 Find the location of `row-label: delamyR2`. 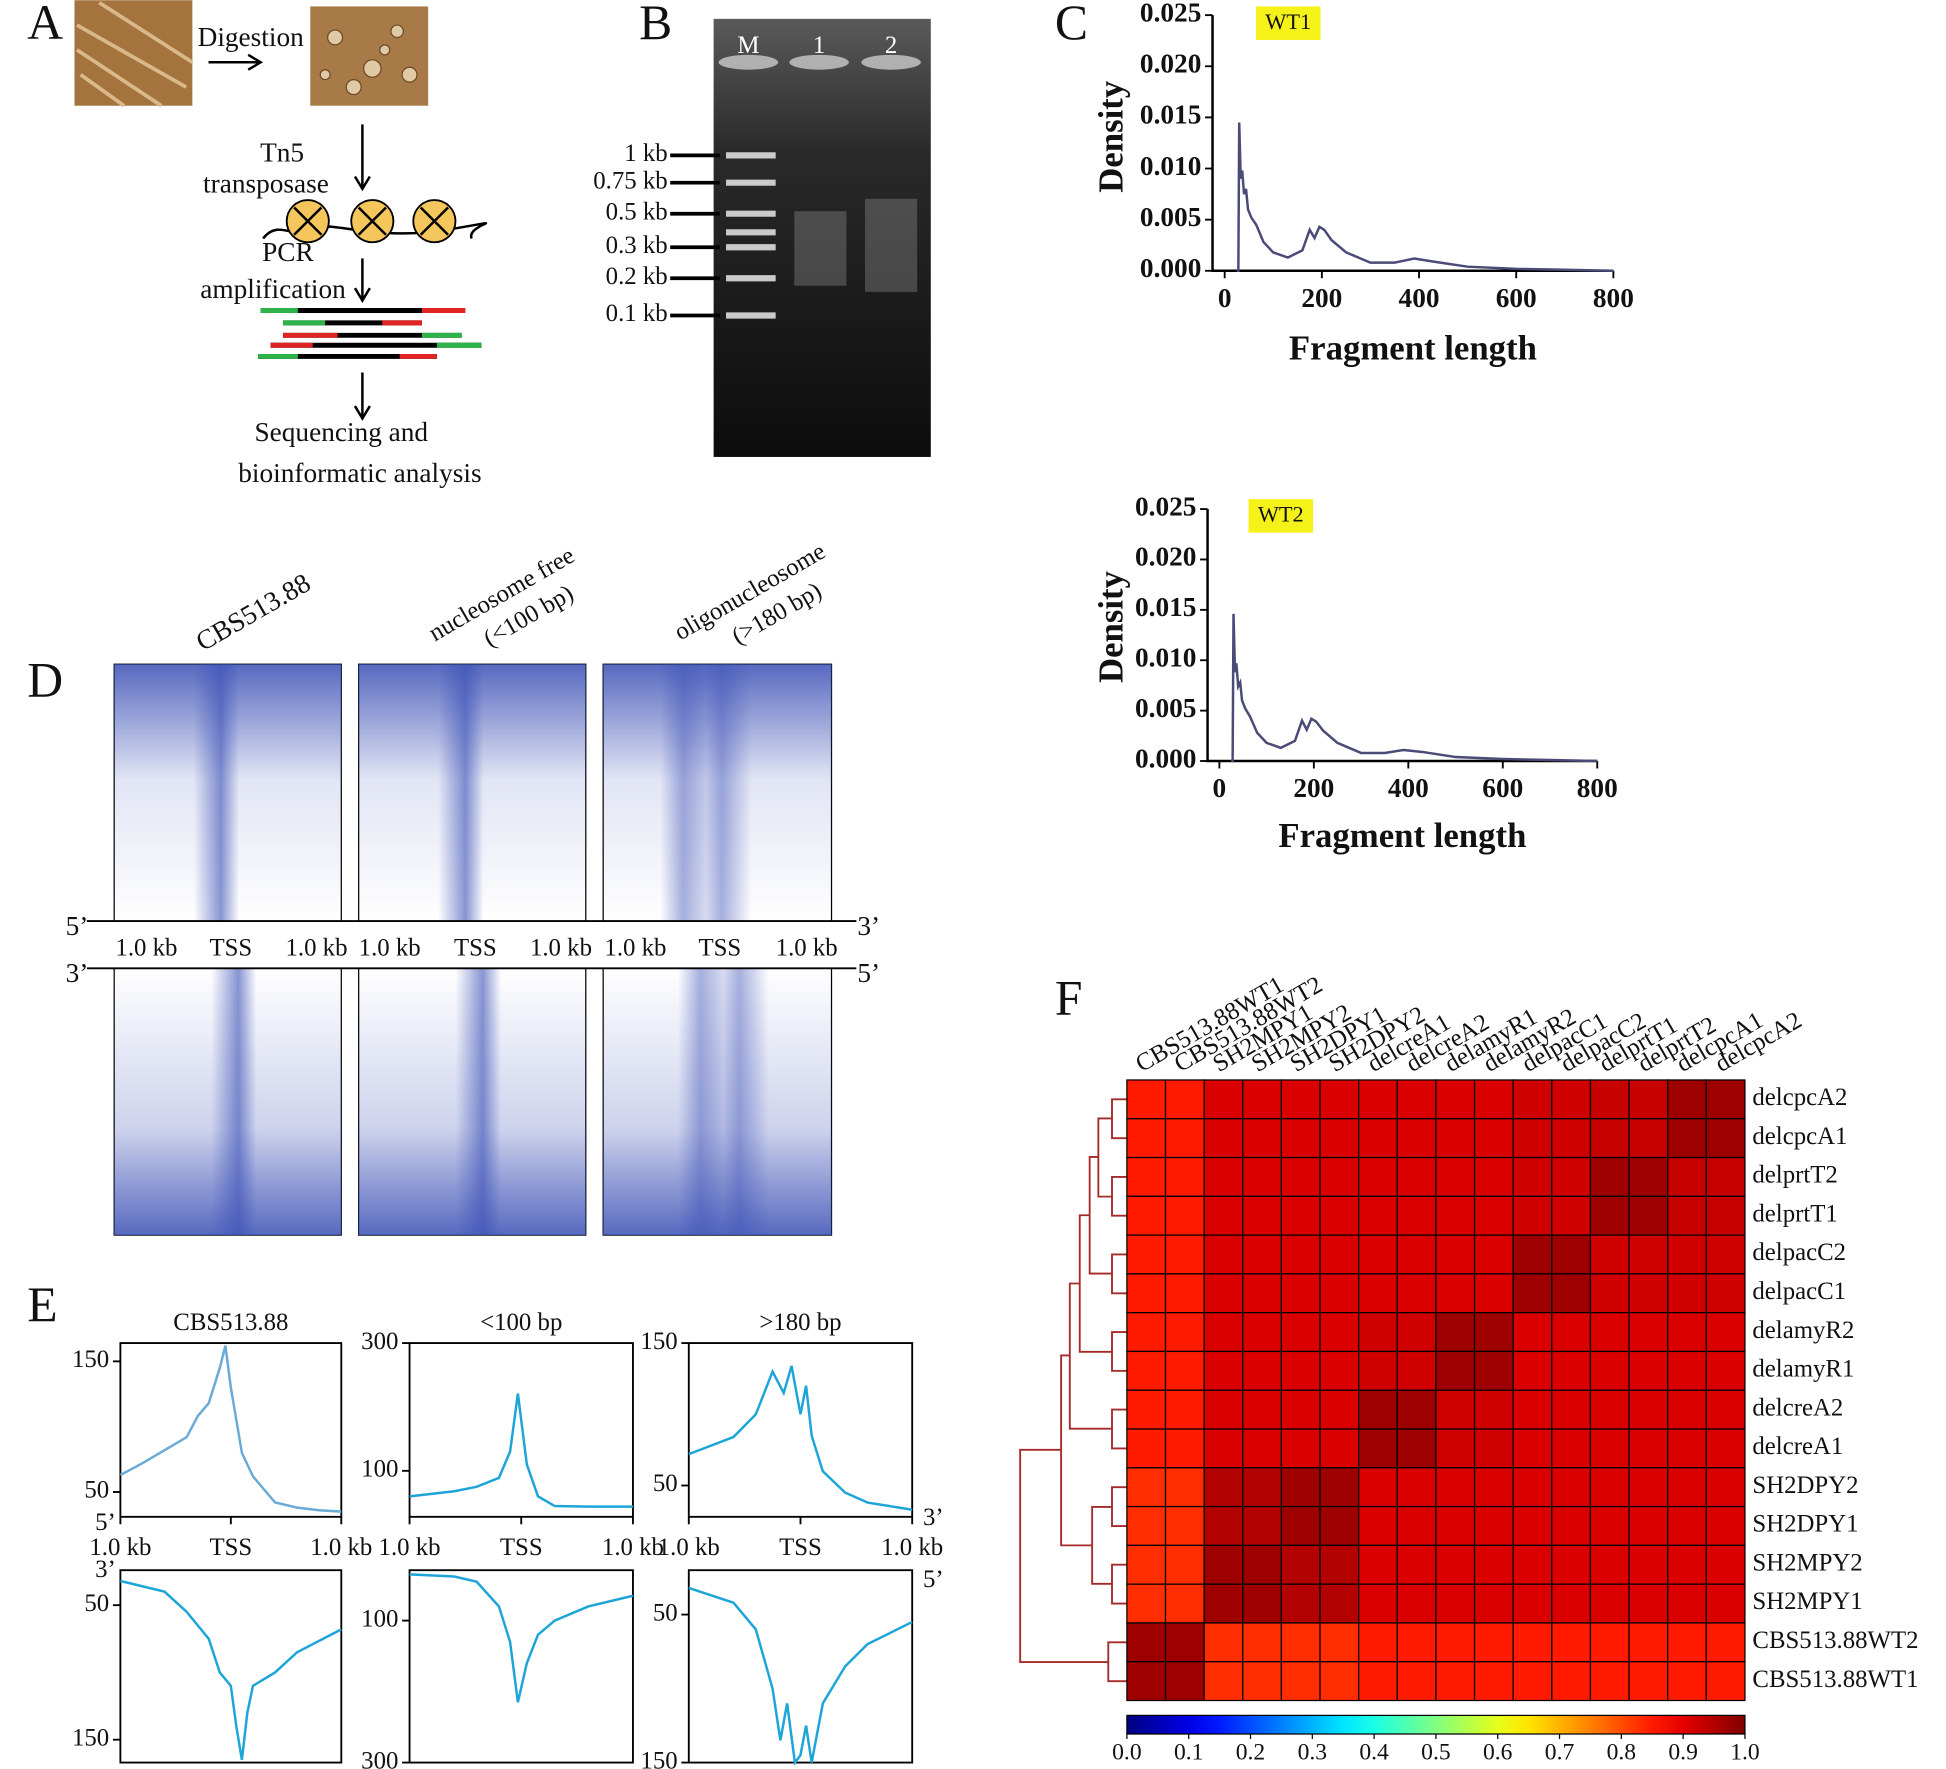

row-label: delamyR2 is located at coordinates (1803, 1330).